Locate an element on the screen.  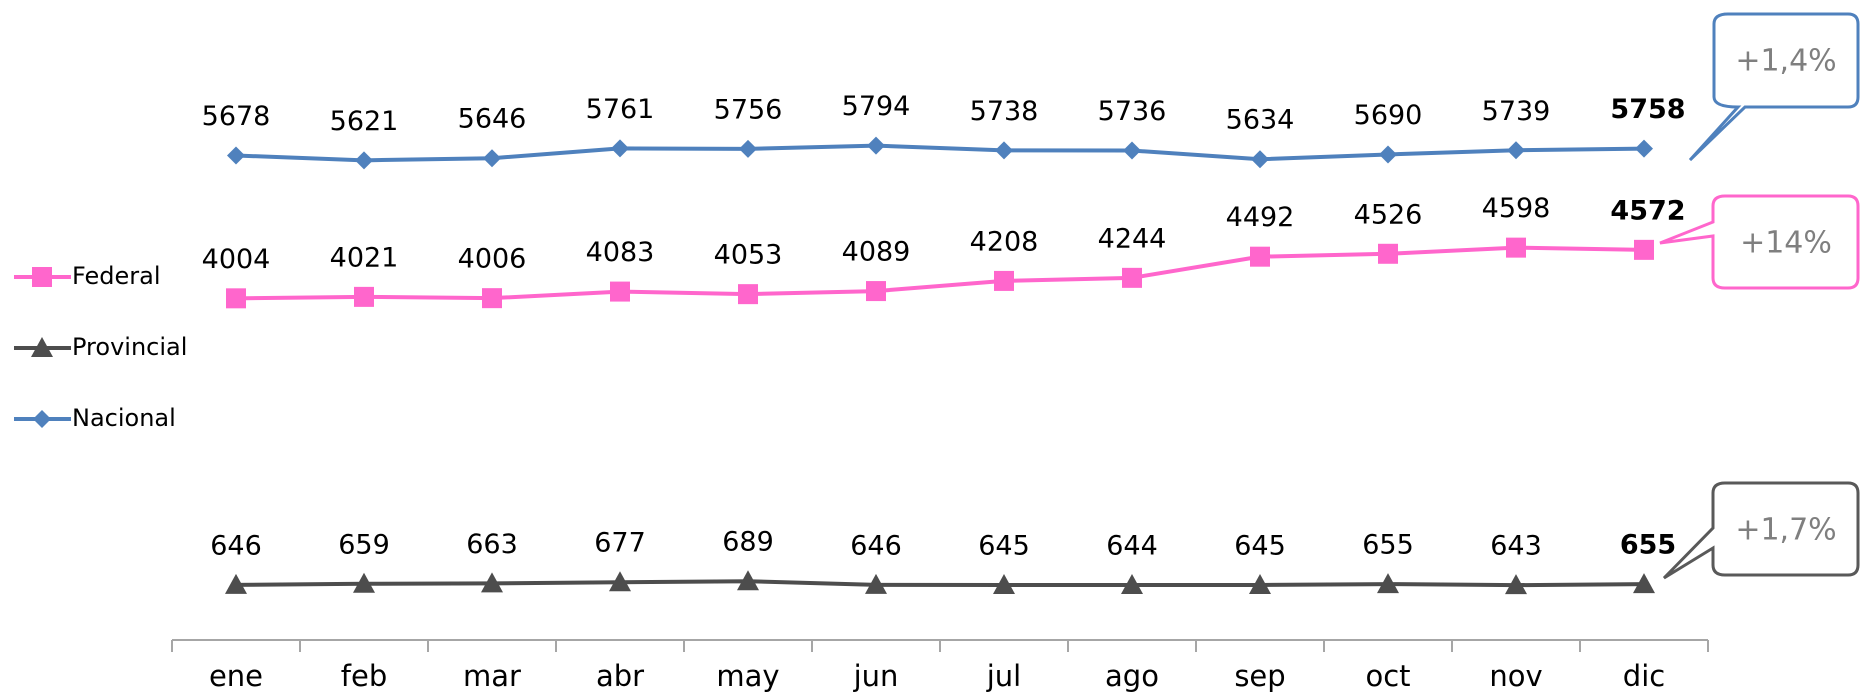
value-label: 4244 is located at coordinates (1132, 238).